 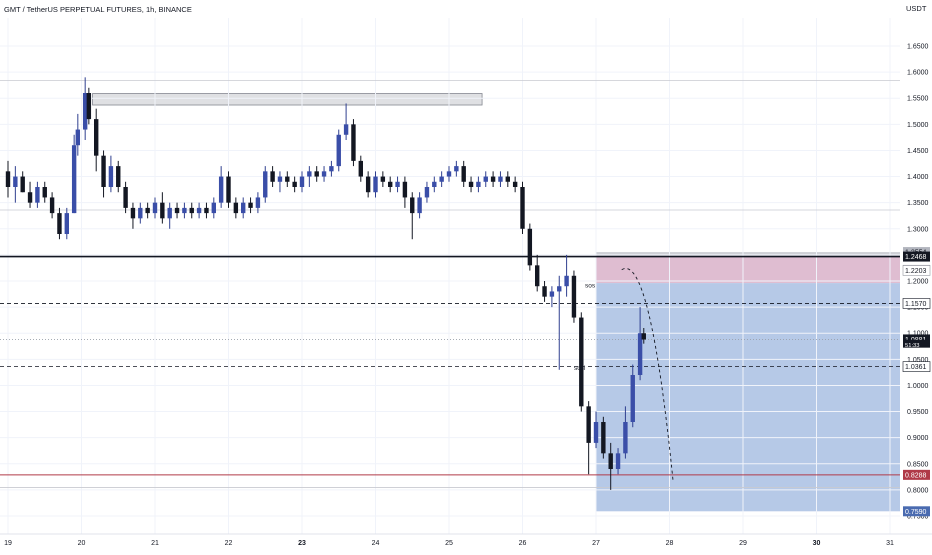 I want to click on target-zone, so click(x=748, y=397).